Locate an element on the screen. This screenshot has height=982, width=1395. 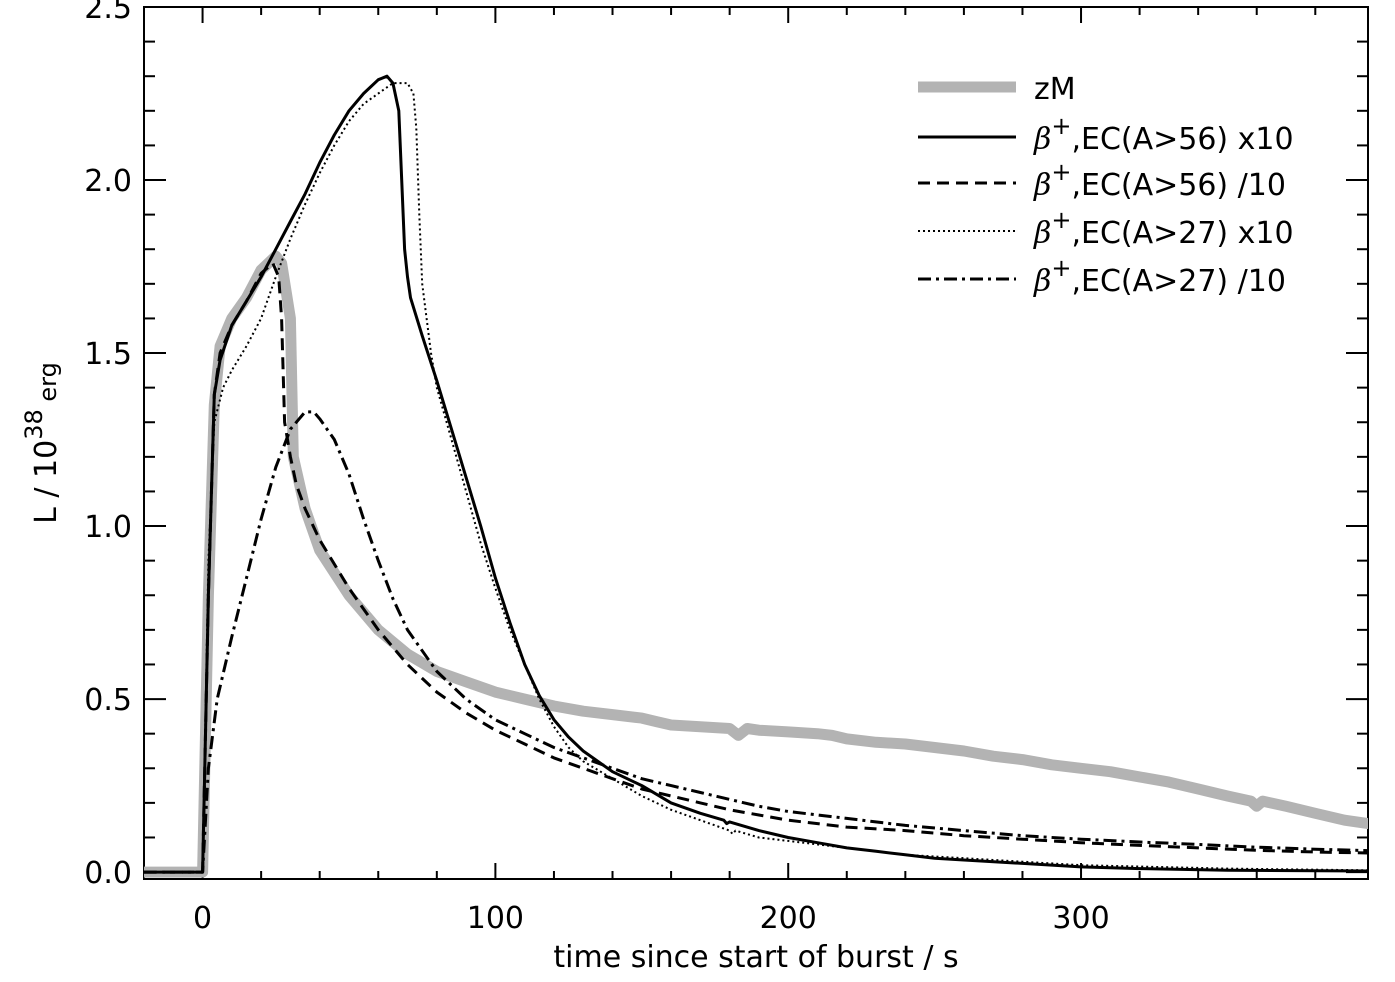
legend-label-3: β+,EC(A>27) x10 is located at coordinates (1163, 228).